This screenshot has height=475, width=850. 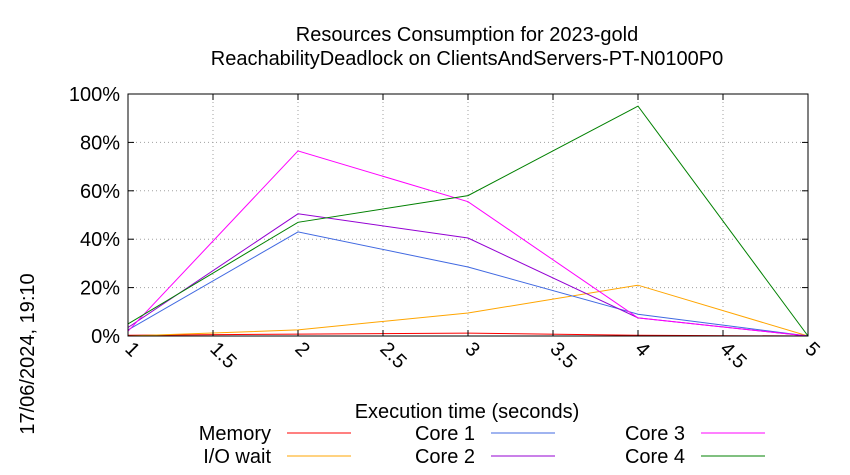 I want to click on x-tick-label: 1, so click(x=131, y=349).